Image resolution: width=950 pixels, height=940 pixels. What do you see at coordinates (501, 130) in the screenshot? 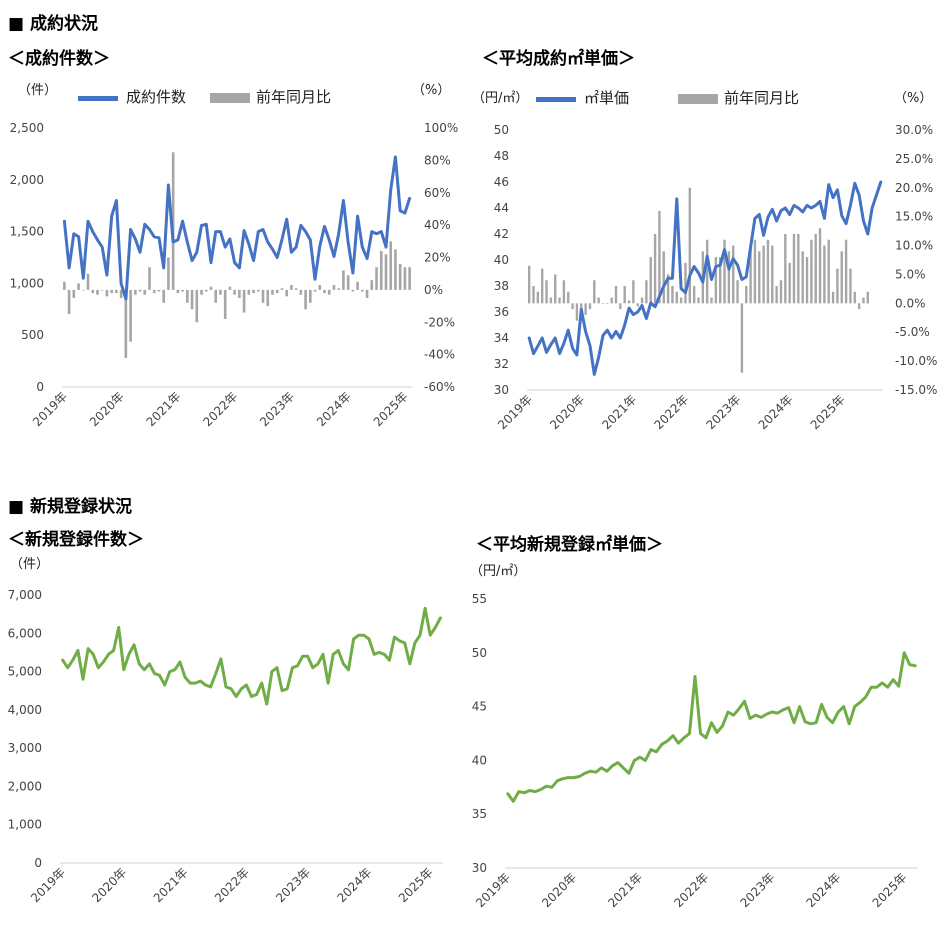
I see `y-left-tick-label: 50` at bounding box center [501, 130].